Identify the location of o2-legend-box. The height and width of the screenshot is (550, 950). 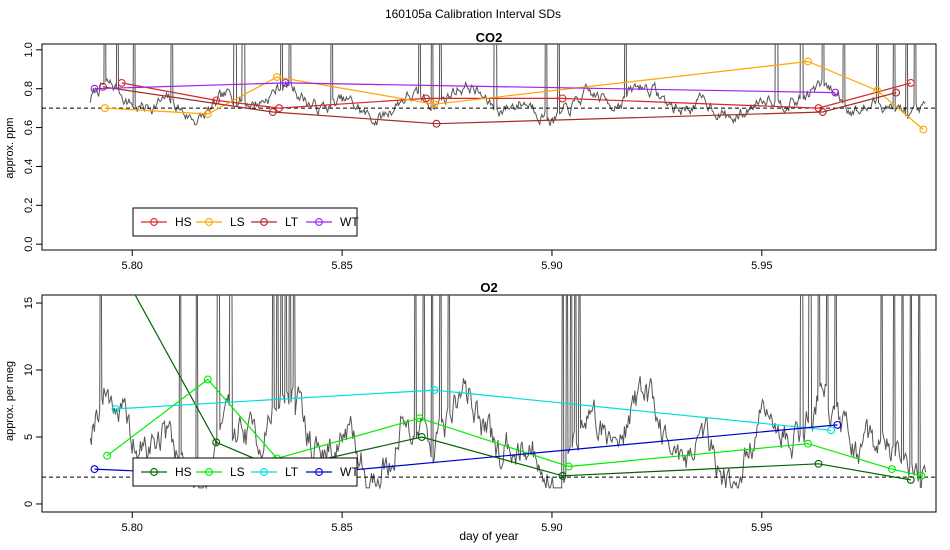
(245, 472).